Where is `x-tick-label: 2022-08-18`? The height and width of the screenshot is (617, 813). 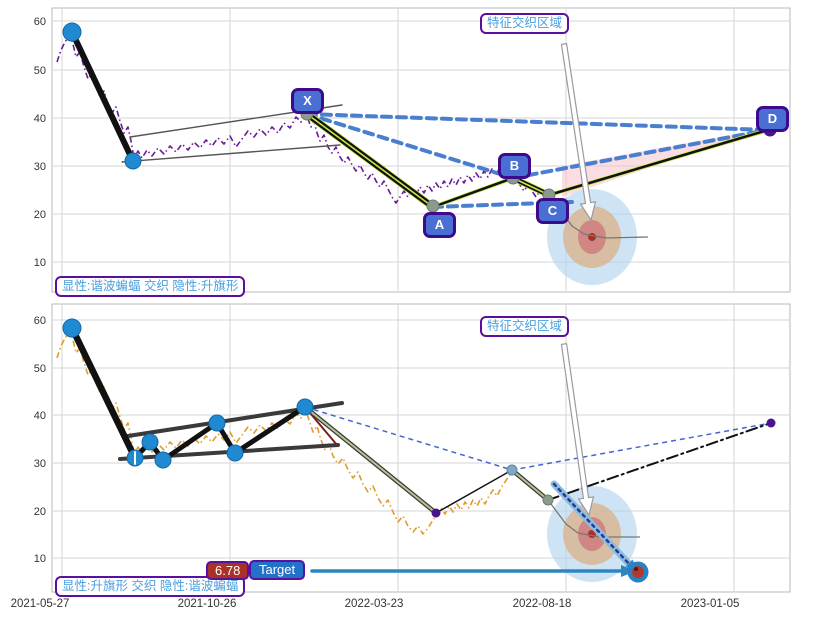 x-tick-label: 2022-08-18 is located at coordinates (542, 604).